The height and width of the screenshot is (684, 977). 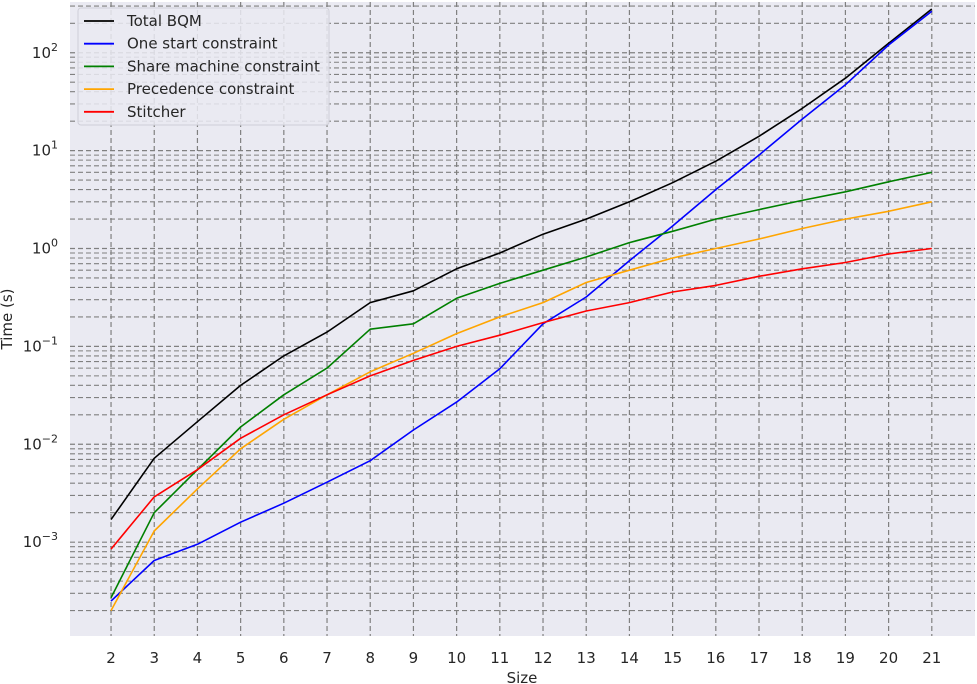 What do you see at coordinates (499, 658) in the screenshot?
I see `x-tick-label: 11` at bounding box center [499, 658].